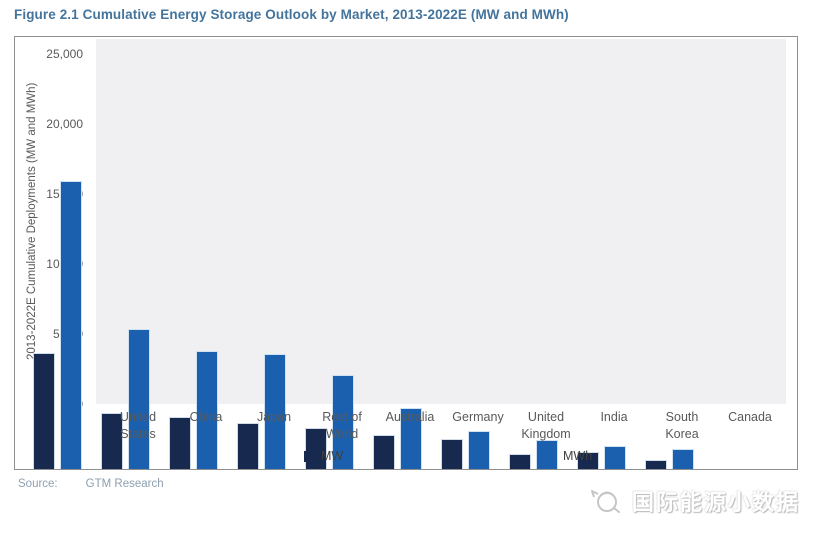 The height and width of the screenshot is (533, 820). What do you see at coordinates (332, 456) in the screenshot?
I see `legend-label: MW` at bounding box center [332, 456].